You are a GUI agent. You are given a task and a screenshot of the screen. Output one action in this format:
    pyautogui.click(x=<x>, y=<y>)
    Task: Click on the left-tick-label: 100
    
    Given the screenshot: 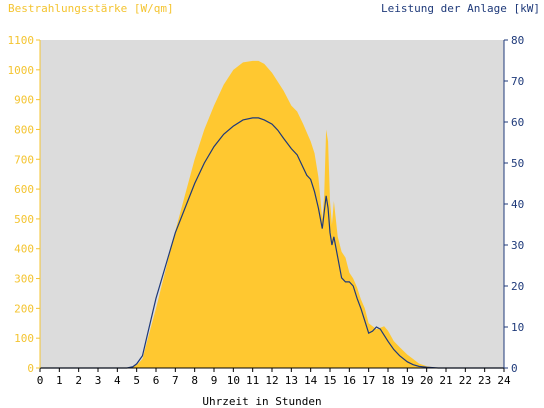 What is the action you would take?
    pyautogui.click(x=24, y=338)
    